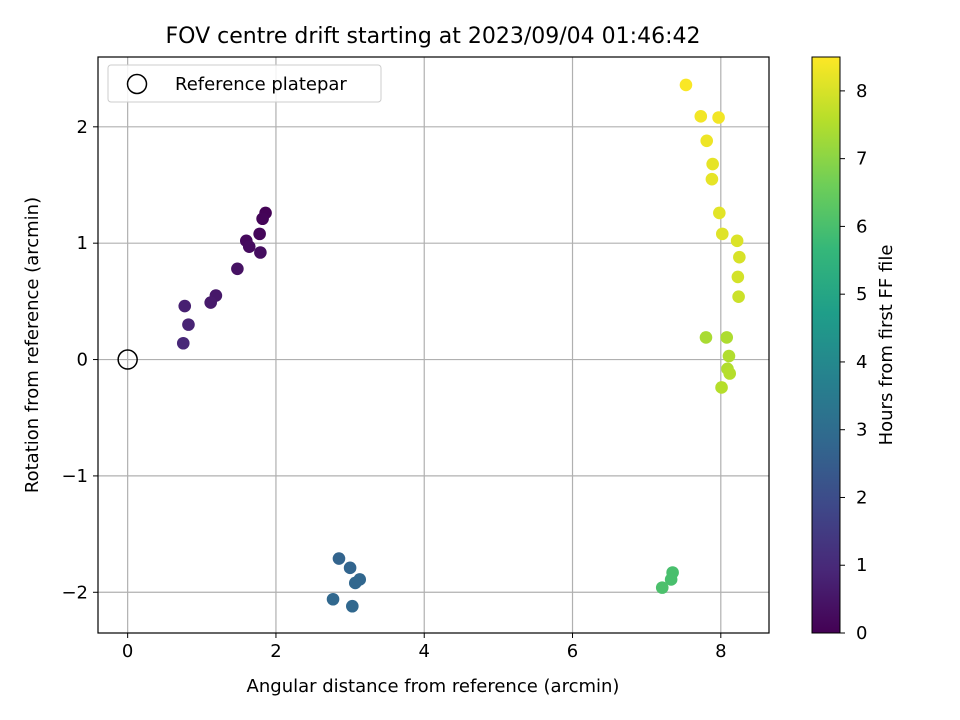 The image size is (960, 720). What do you see at coordinates (861, 430) in the screenshot?
I see `colorbar-tick-label: 3` at bounding box center [861, 430].